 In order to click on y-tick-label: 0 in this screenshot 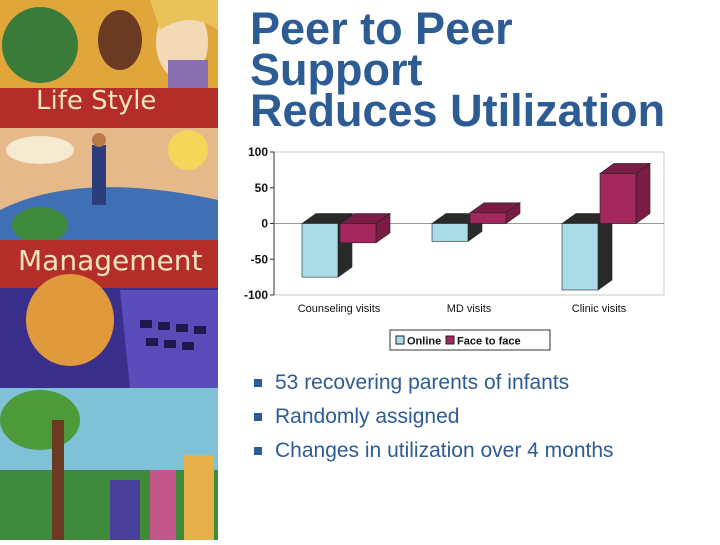, I will do `click(264, 224)`.